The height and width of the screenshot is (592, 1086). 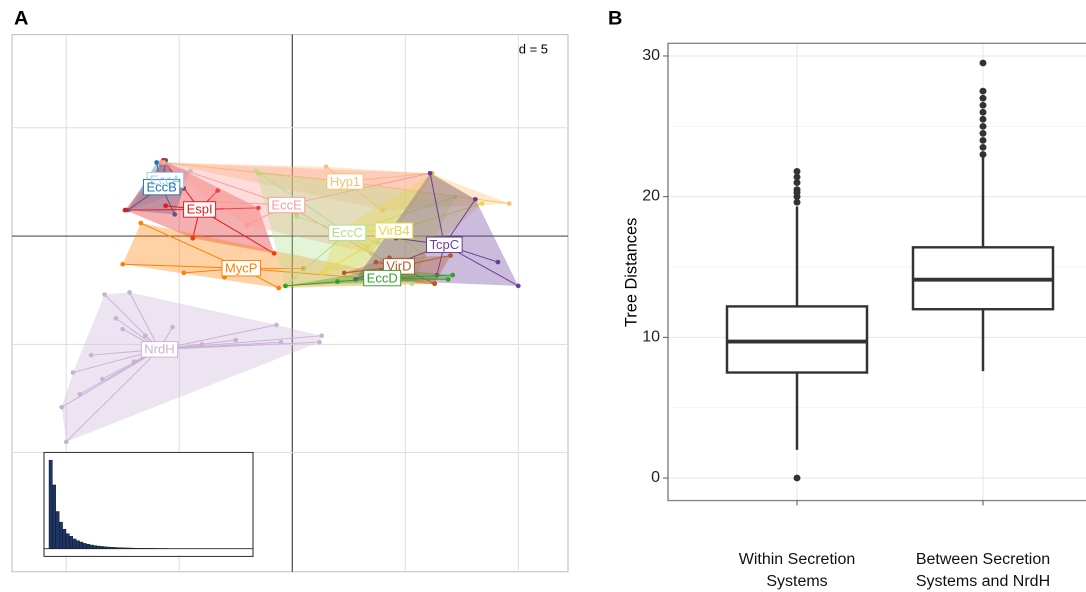 What do you see at coordinates (630, 272) in the screenshot?
I see `y-axis-title: Tree Distances` at bounding box center [630, 272].